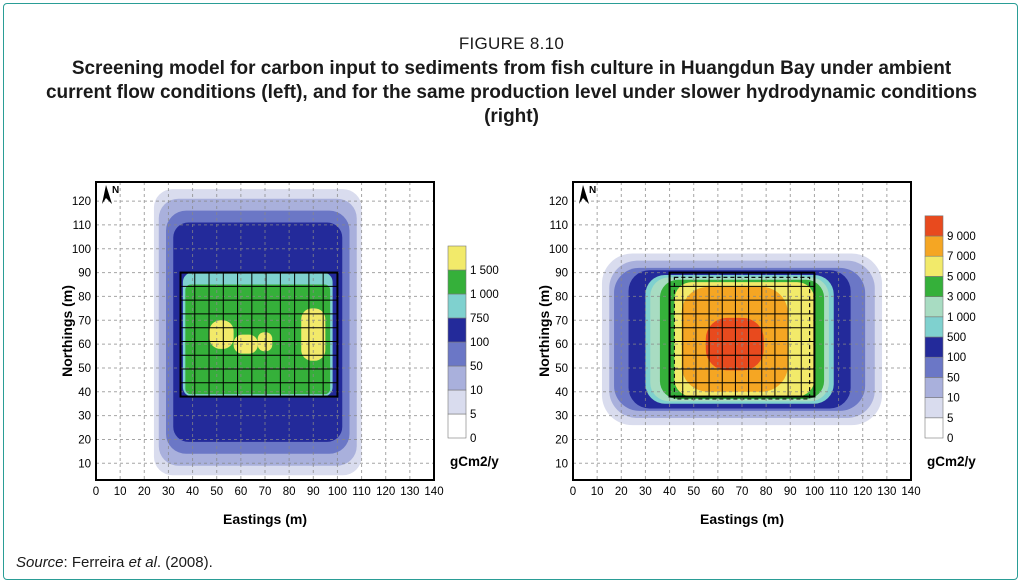 This screenshot has width=1023, height=585. What do you see at coordinates (961, 237) in the screenshot?
I see `legend-label: 9 000` at bounding box center [961, 237].